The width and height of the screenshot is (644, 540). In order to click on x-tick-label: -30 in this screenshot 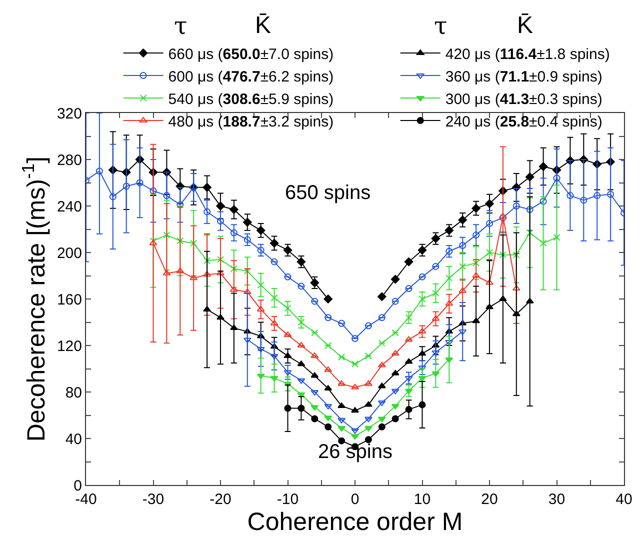, I will do `click(153, 499)`.